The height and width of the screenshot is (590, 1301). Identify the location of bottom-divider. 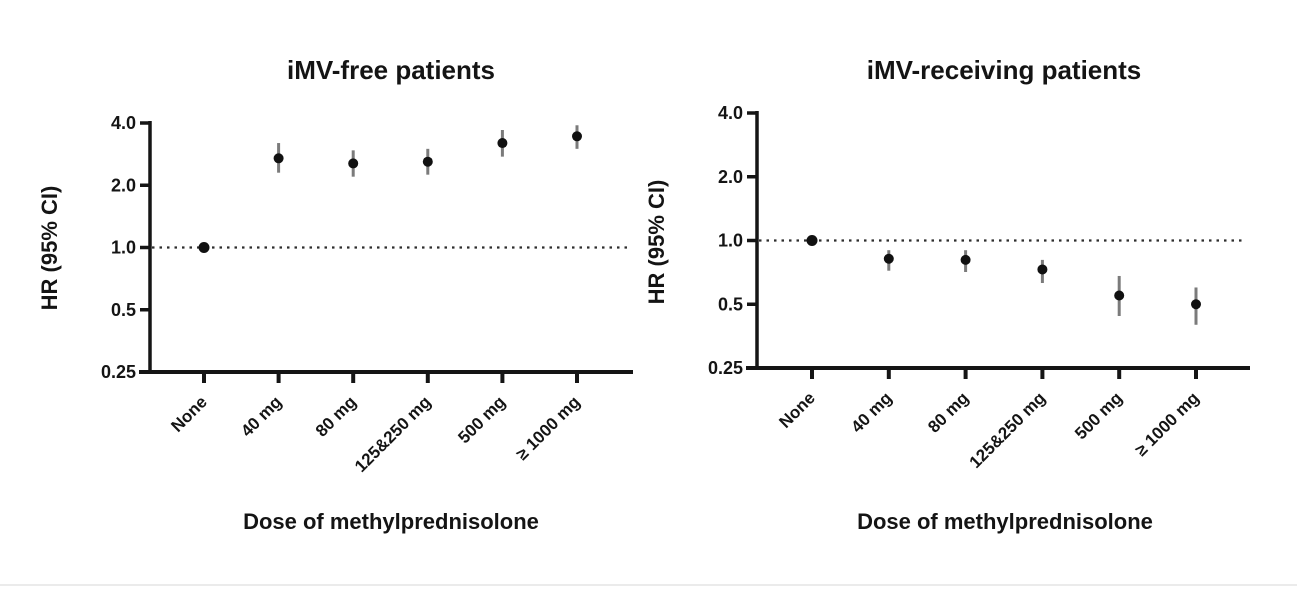
(648, 585).